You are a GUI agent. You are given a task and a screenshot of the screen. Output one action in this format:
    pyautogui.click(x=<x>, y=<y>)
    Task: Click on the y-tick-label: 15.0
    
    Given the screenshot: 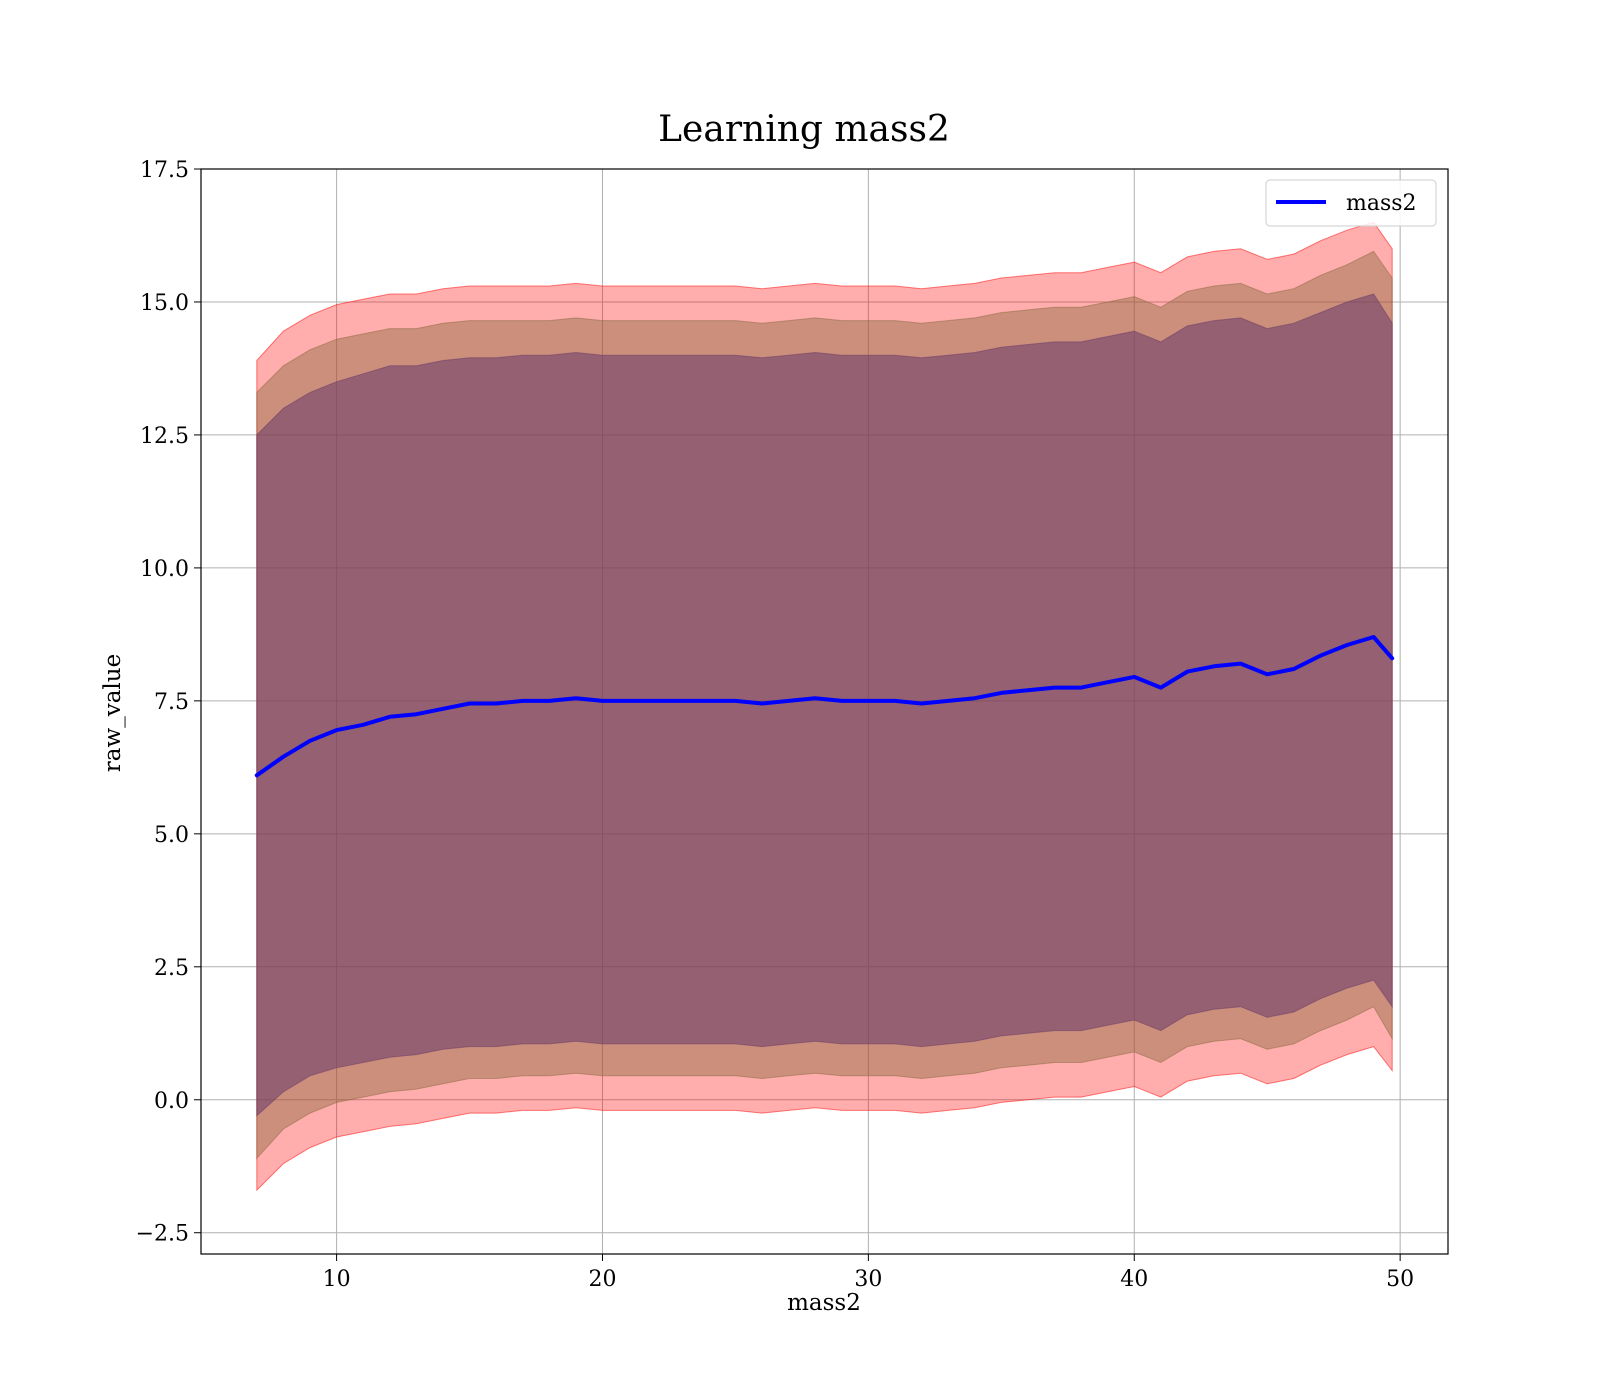 What is the action you would take?
    pyautogui.click(x=164, y=303)
    